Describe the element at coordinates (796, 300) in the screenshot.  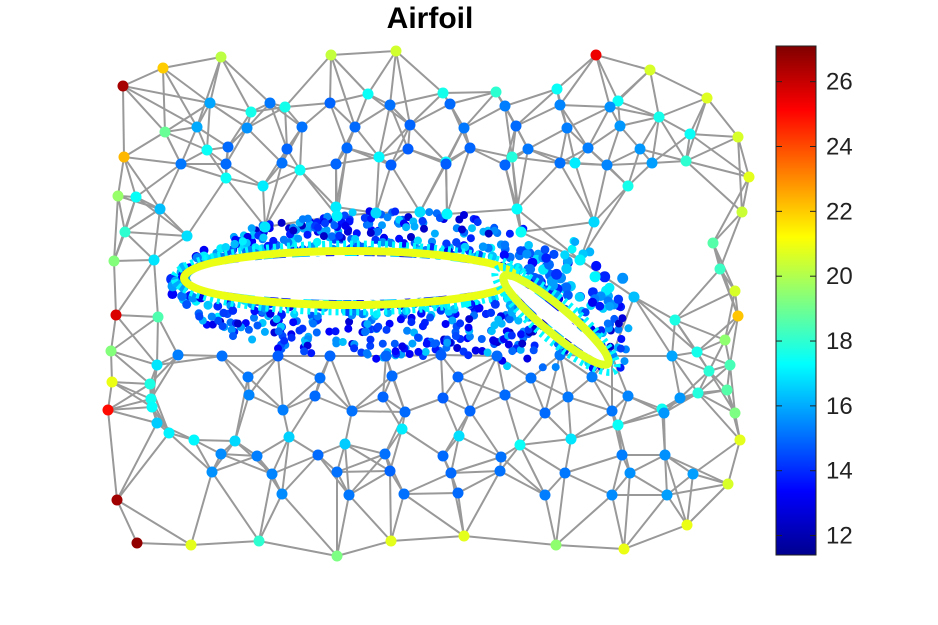
I see `colorbar-gradient` at that location.